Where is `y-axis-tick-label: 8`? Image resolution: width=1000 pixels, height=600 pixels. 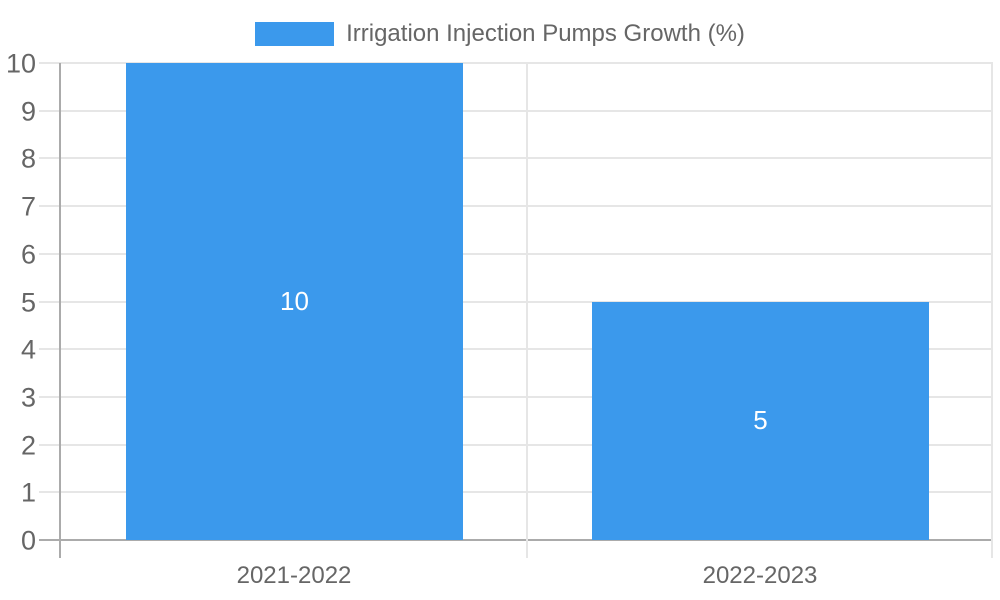
y-axis-tick-label: 8 is located at coordinates (28, 158).